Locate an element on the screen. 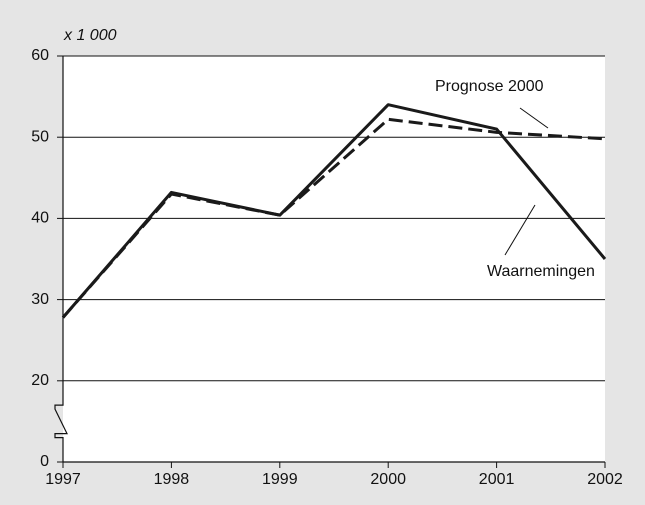  y-tick-label: 40 is located at coordinates (40, 218).